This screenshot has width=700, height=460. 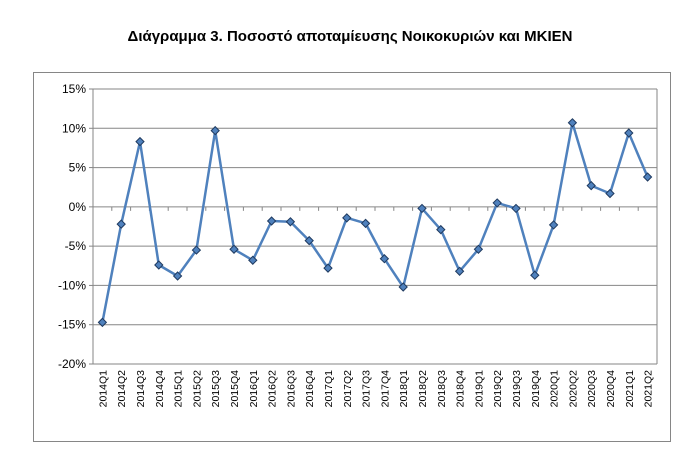 I want to click on x-tick-label: 2019Q3, so click(x=517, y=389).